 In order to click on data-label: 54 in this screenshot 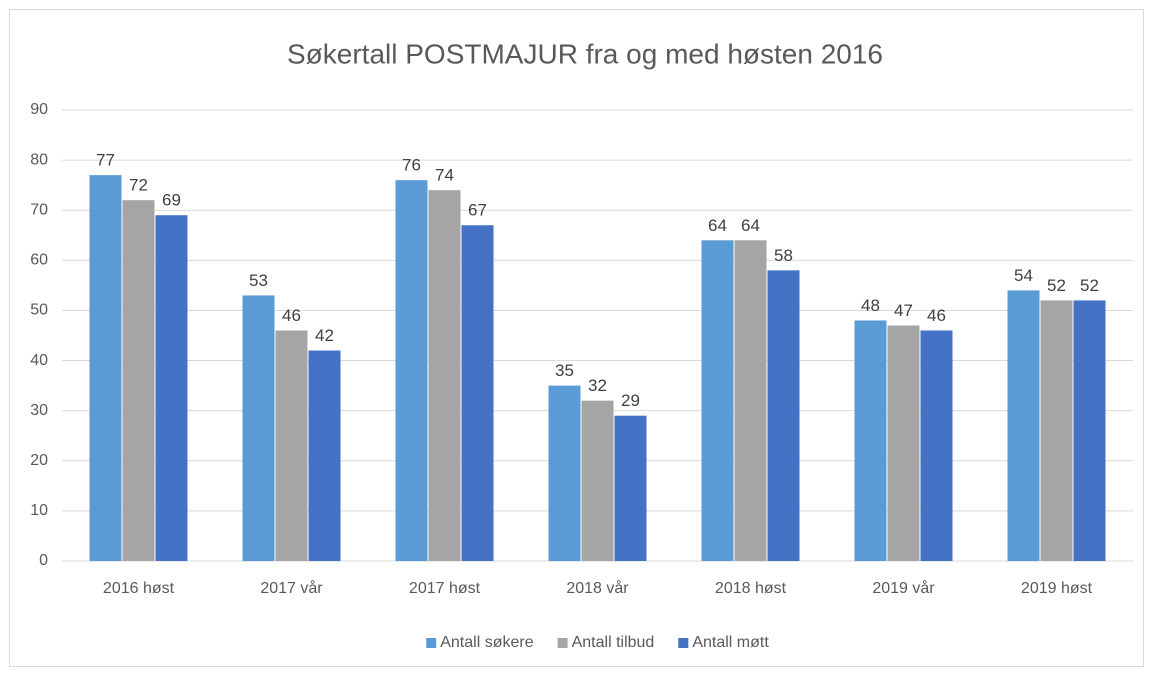, I will do `click(1023, 275)`.